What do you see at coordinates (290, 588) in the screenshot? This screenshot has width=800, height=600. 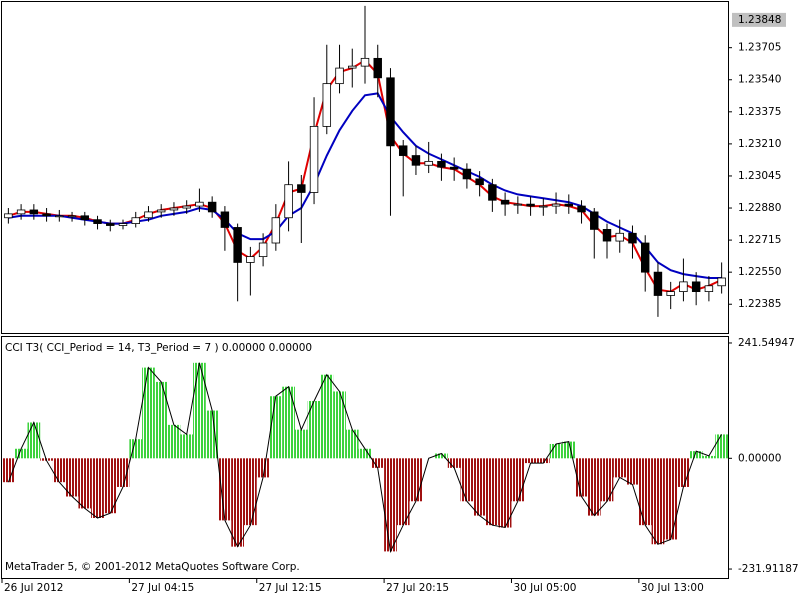 I see `x-tick-label: 27 Jul 12:15` at bounding box center [290, 588].